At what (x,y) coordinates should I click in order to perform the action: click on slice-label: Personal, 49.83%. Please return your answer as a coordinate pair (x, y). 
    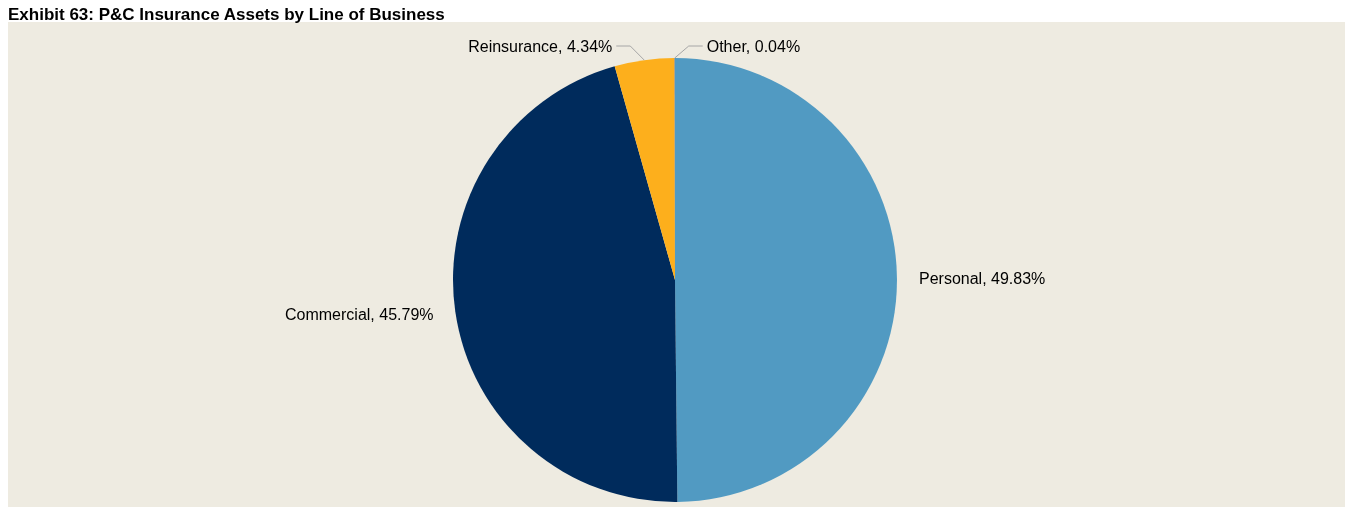
    Looking at the image, I should click on (982, 279).